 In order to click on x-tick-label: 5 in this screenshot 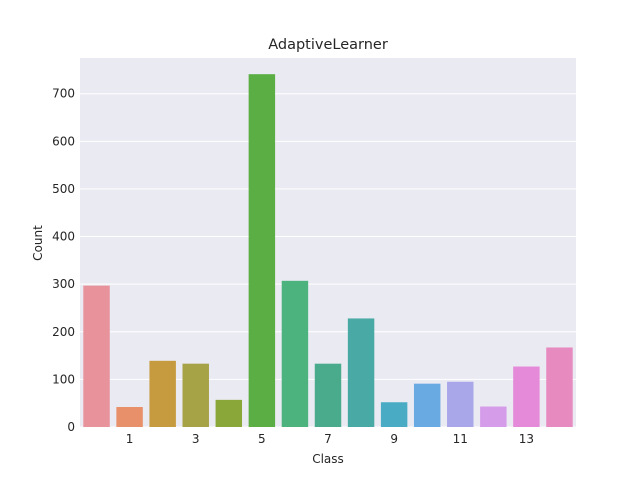, I will do `click(262, 439)`.